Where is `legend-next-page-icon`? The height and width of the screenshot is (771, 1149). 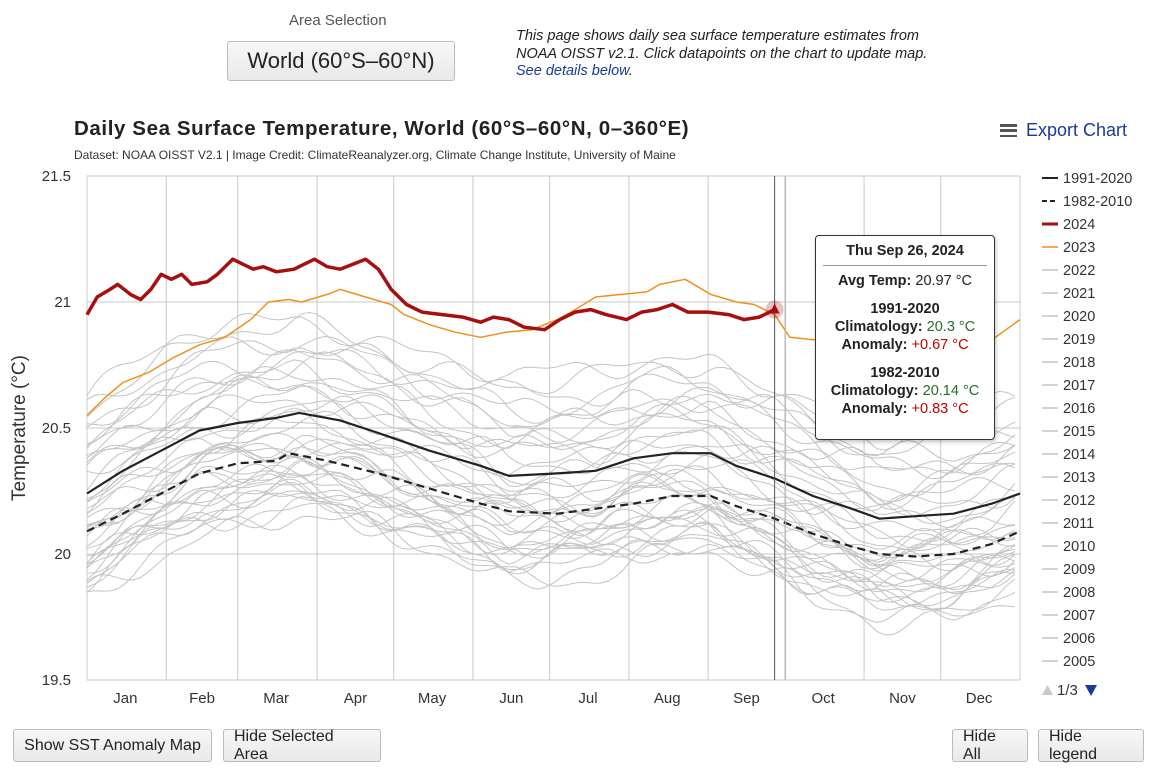
legend-next-page-icon is located at coordinates (1091, 690).